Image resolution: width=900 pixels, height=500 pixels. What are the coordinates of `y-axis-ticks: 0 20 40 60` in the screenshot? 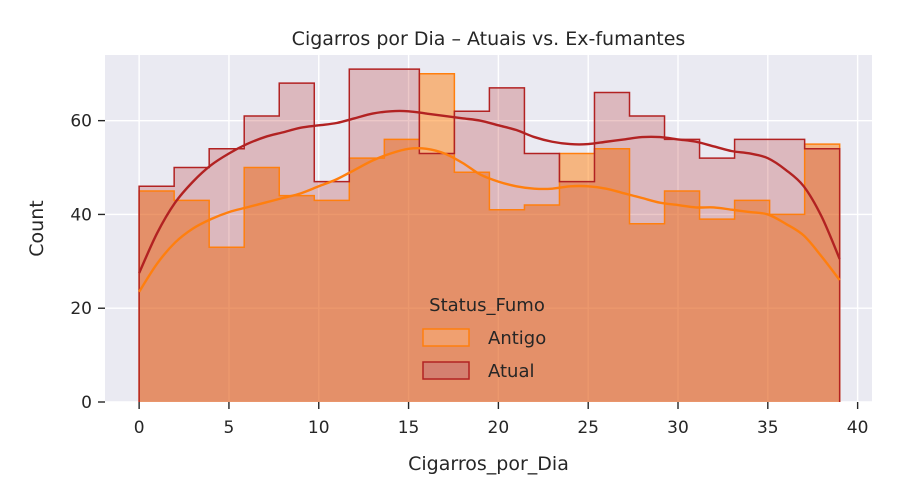 It's located at (87, 262).